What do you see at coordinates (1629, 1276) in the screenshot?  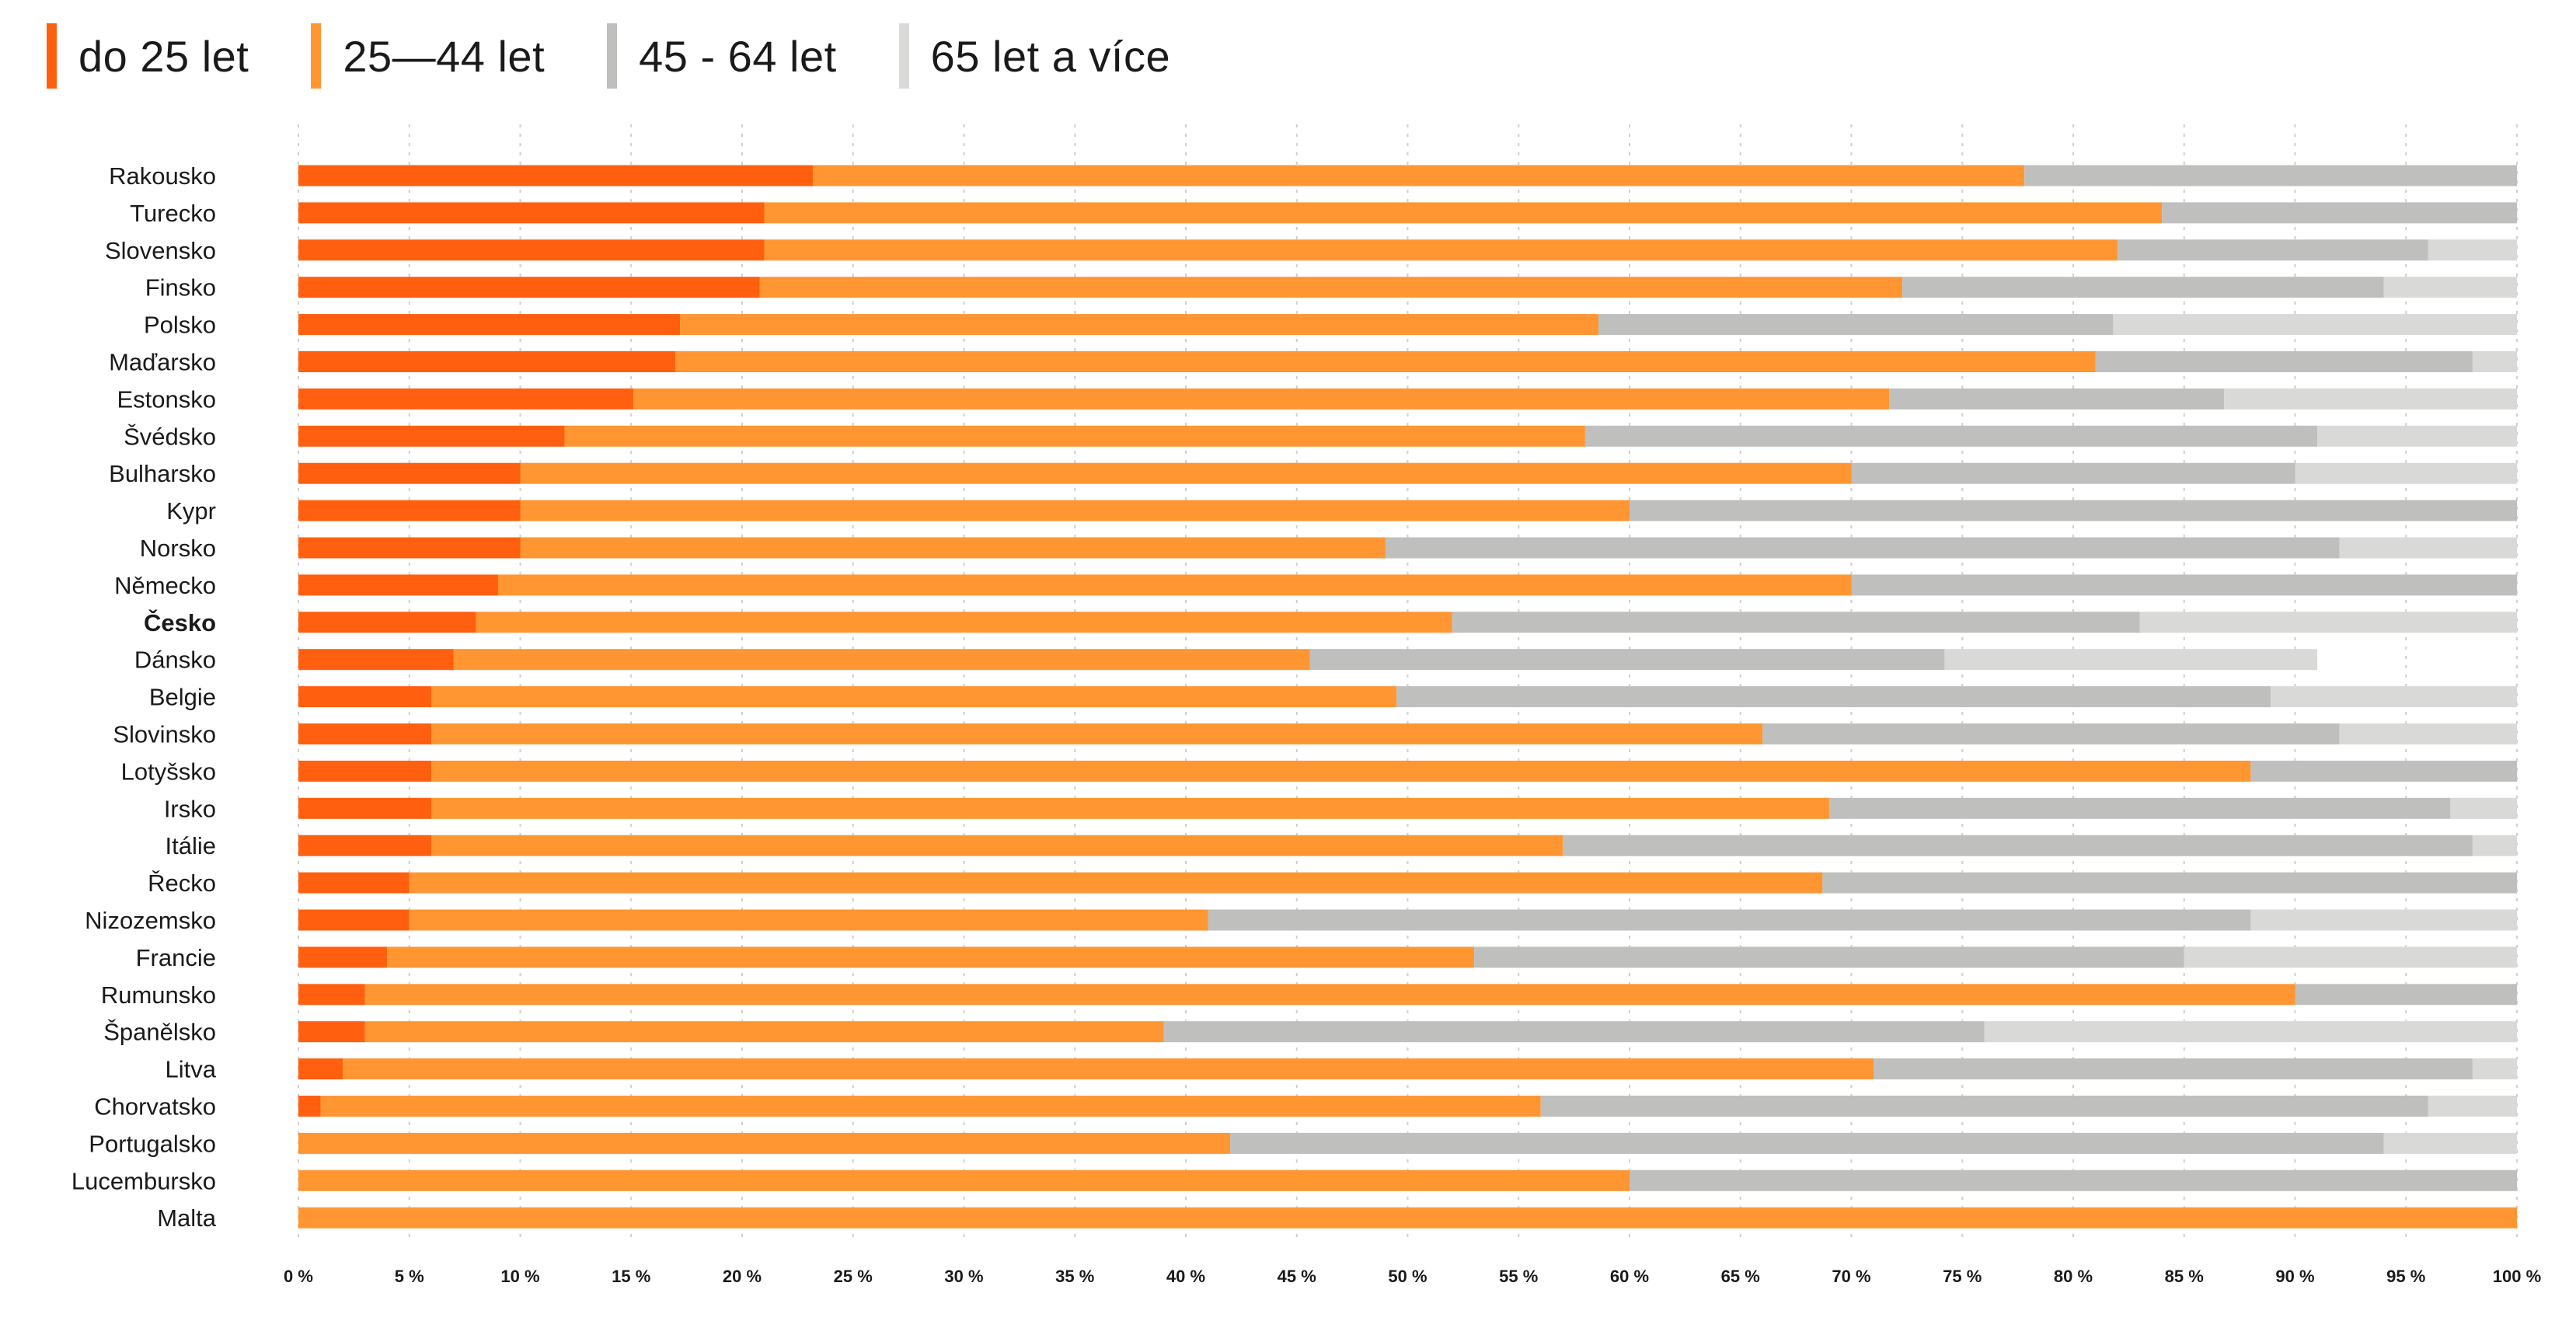 I see `x-tick-label: 60 %` at bounding box center [1629, 1276].